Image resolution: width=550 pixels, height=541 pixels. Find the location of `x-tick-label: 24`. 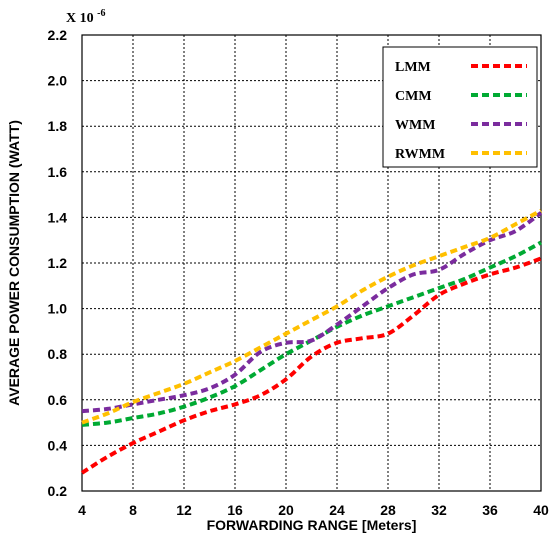

x-tick-label: 24 is located at coordinates (337, 510).